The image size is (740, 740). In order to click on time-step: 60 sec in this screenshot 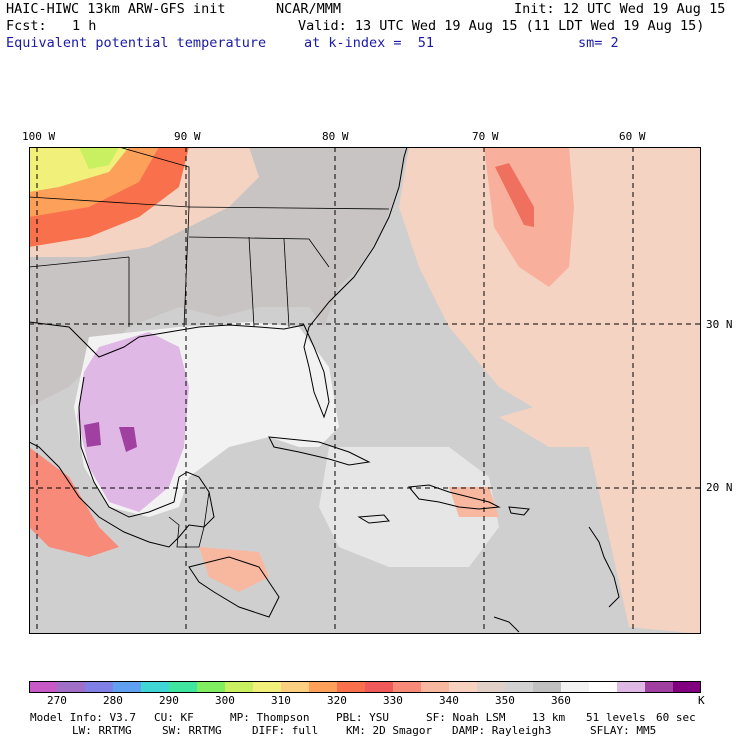, I will do `click(676, 717)`.